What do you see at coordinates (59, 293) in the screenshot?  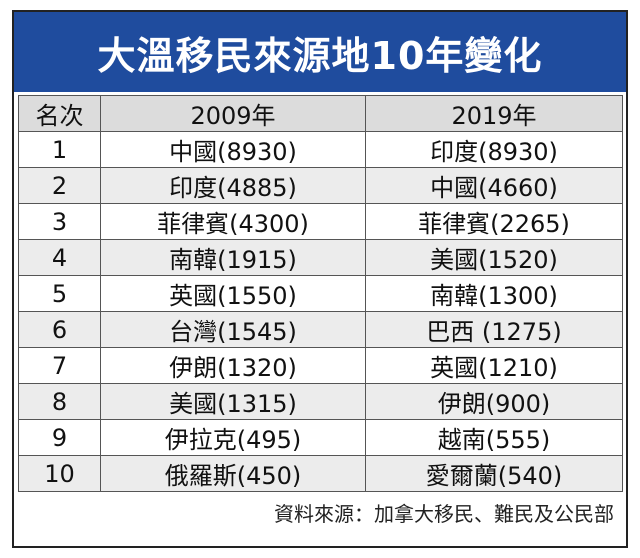 I see `table-cell: 5` at bounding box center [59, 293].